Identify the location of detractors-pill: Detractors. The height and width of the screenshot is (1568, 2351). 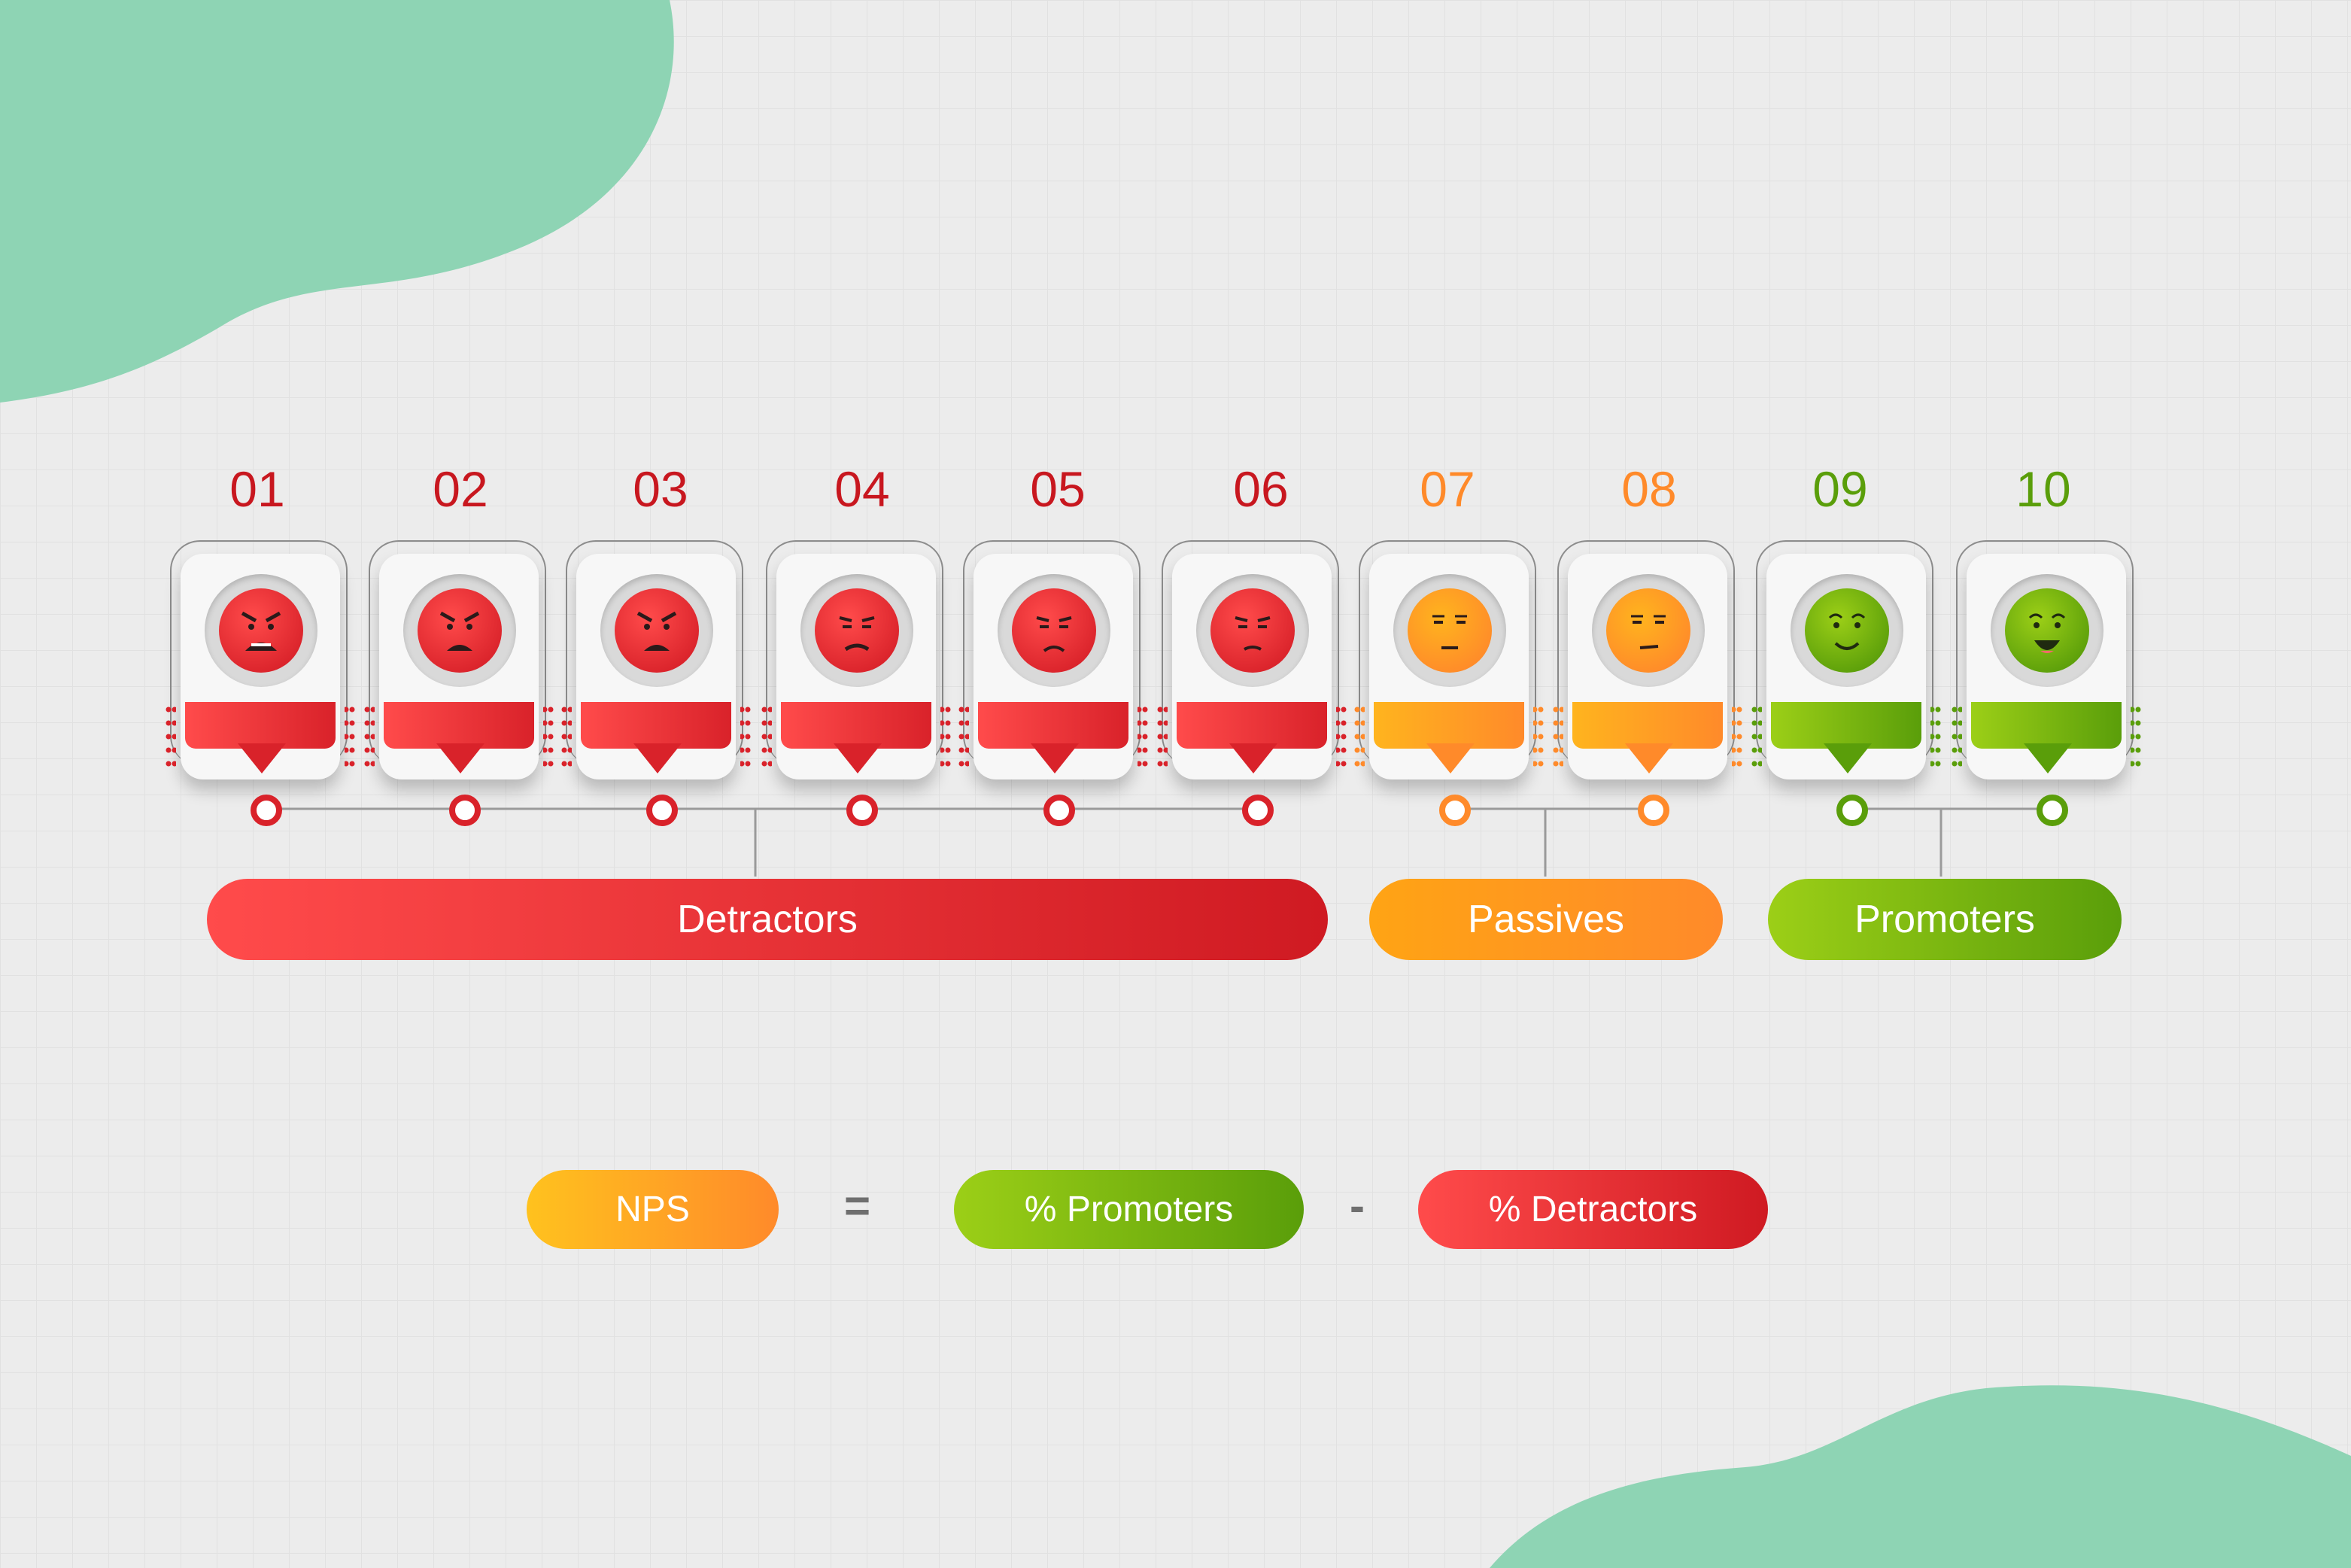
(767, 920).